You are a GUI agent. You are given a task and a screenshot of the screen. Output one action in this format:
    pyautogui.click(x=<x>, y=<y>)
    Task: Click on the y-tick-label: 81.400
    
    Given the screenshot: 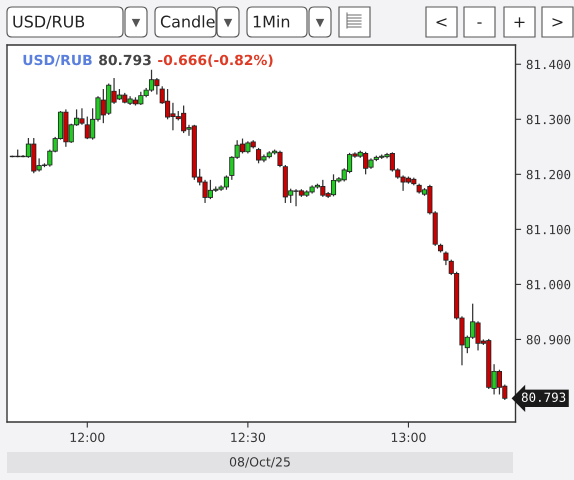 What is the action you would take?
    pyautogui.click(x=548, y=65)
    